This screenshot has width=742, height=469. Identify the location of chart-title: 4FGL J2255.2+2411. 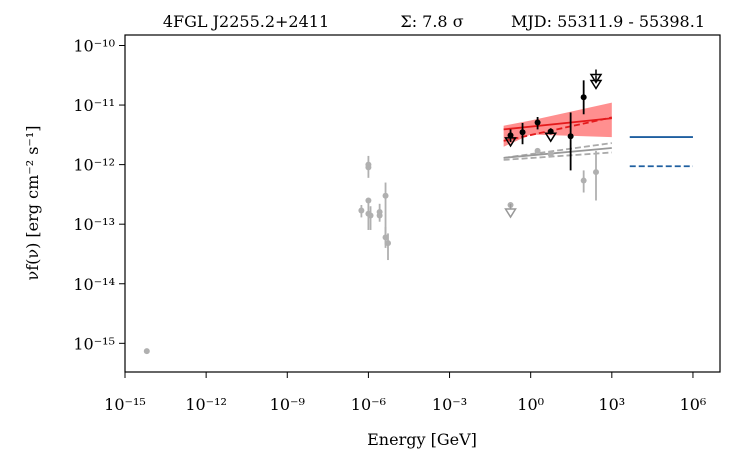
(246, 21).